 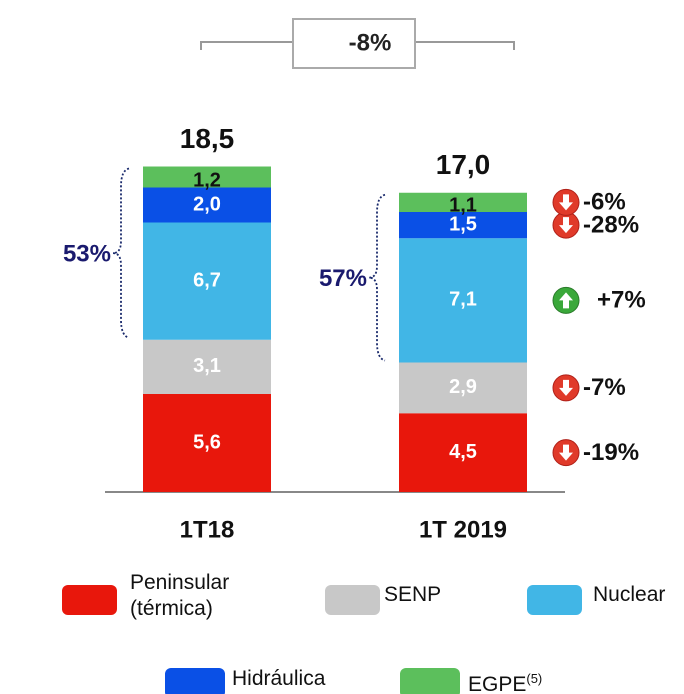 I want to click on value-label: 7,1, so click(x=463, y=300).